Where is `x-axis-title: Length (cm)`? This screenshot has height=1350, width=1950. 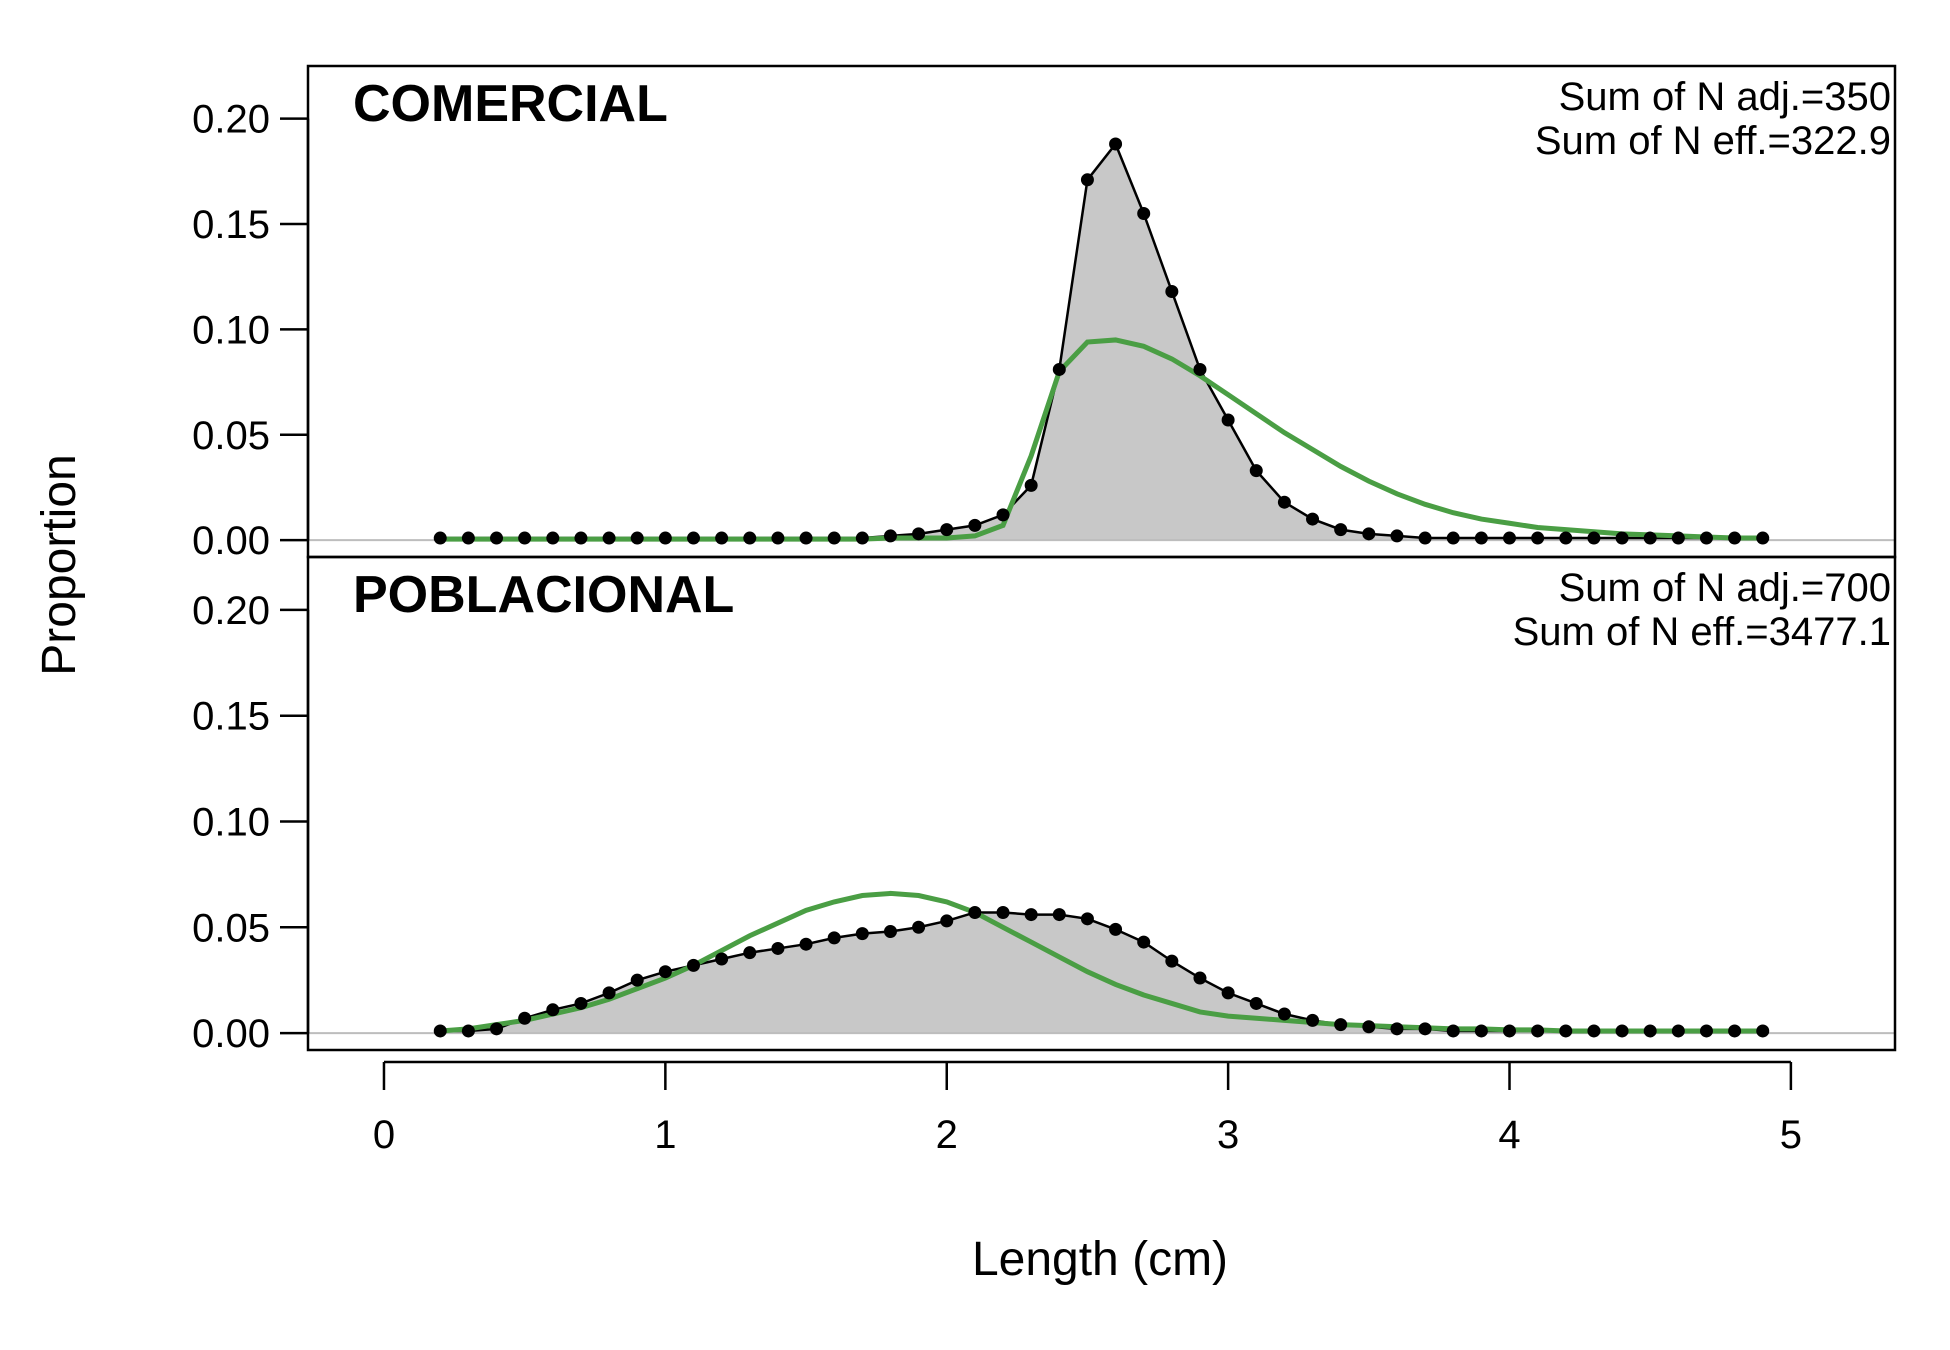
x-axis-title: Length (cm) is located at coordinates (1100, 1259).